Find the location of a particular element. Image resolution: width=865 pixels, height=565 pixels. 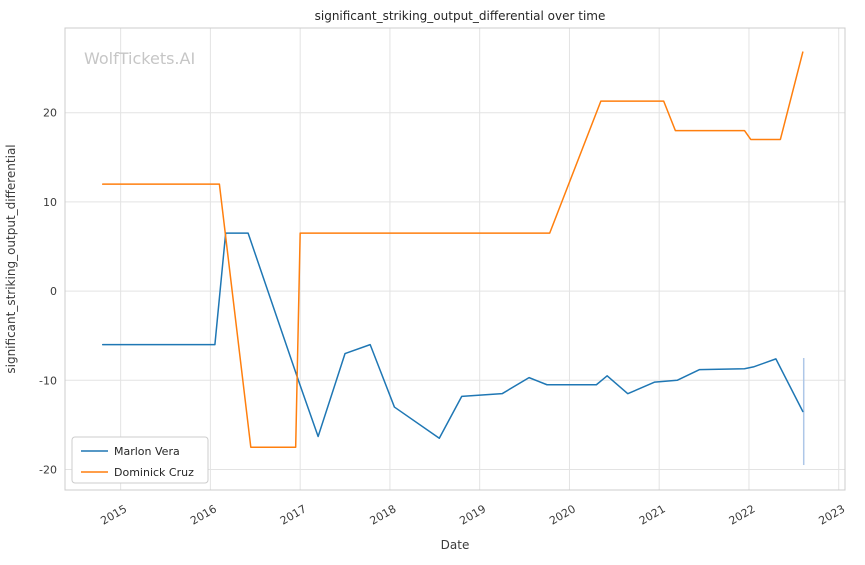

x-tick-label: 2020 is located at coordinates (562, 514).